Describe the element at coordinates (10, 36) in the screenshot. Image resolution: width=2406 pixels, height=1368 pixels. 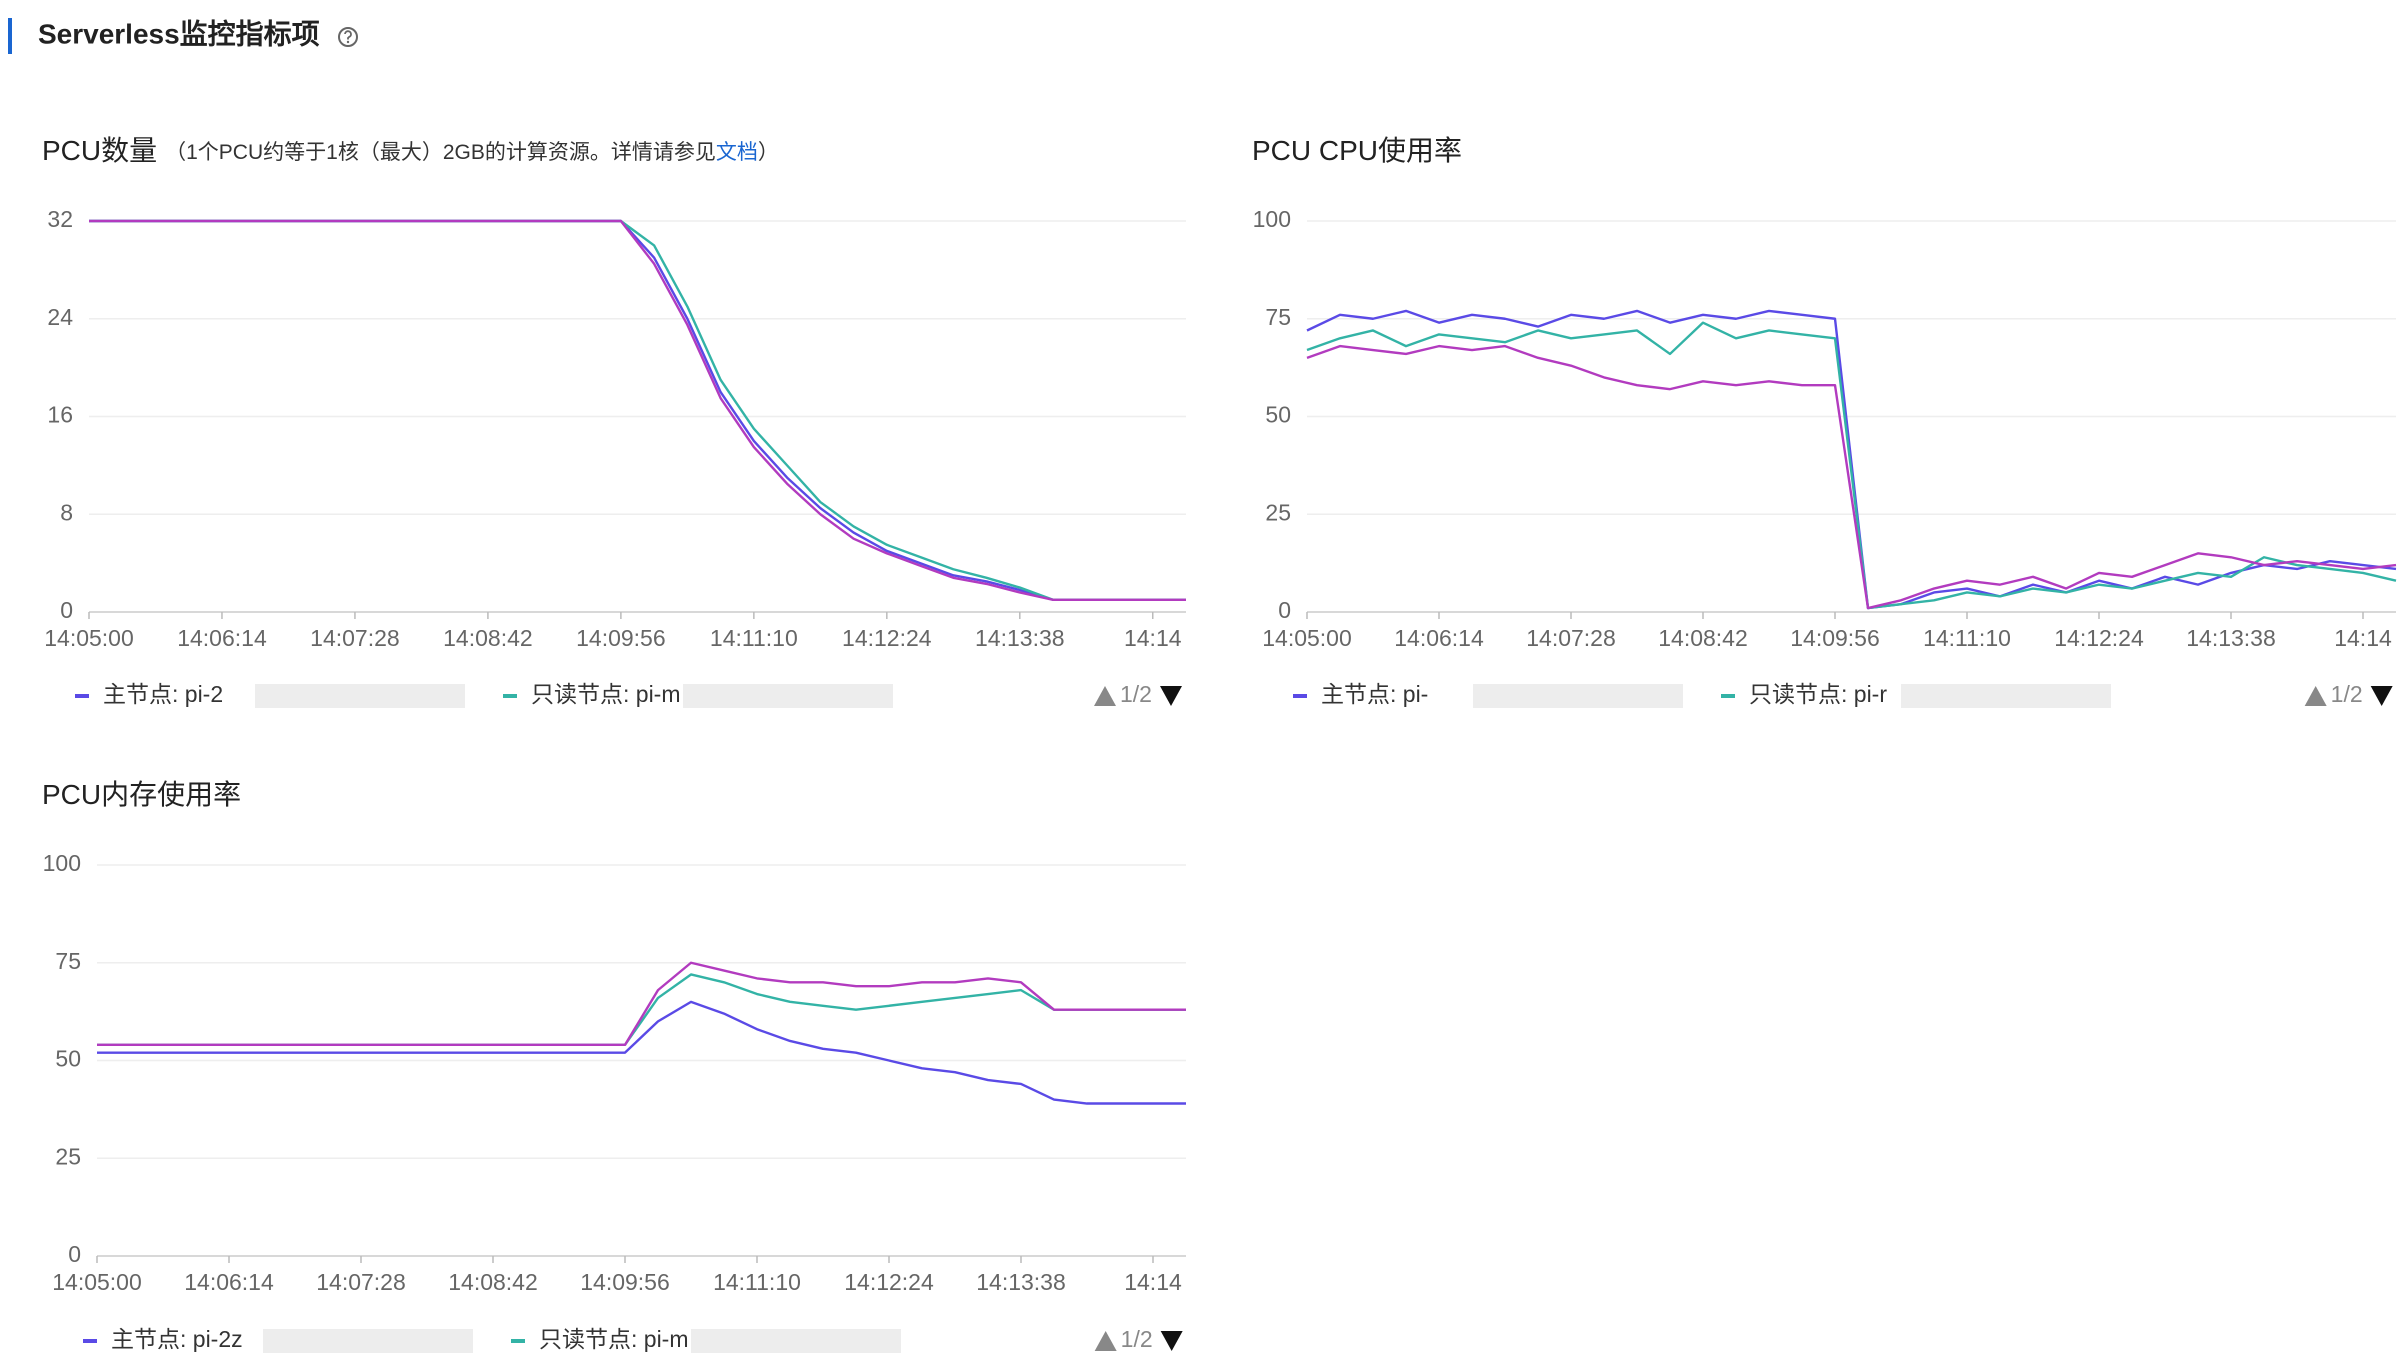
I see `header-accent` at that location.